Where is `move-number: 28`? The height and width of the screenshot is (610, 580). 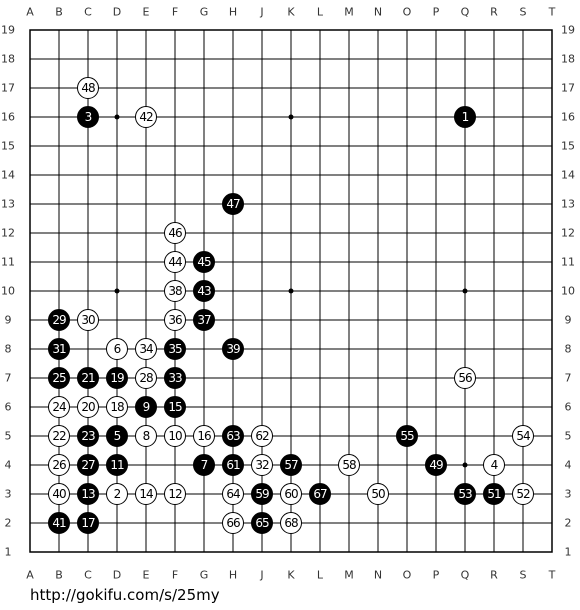 move-number: 28 is located at coordinates (146, 378).